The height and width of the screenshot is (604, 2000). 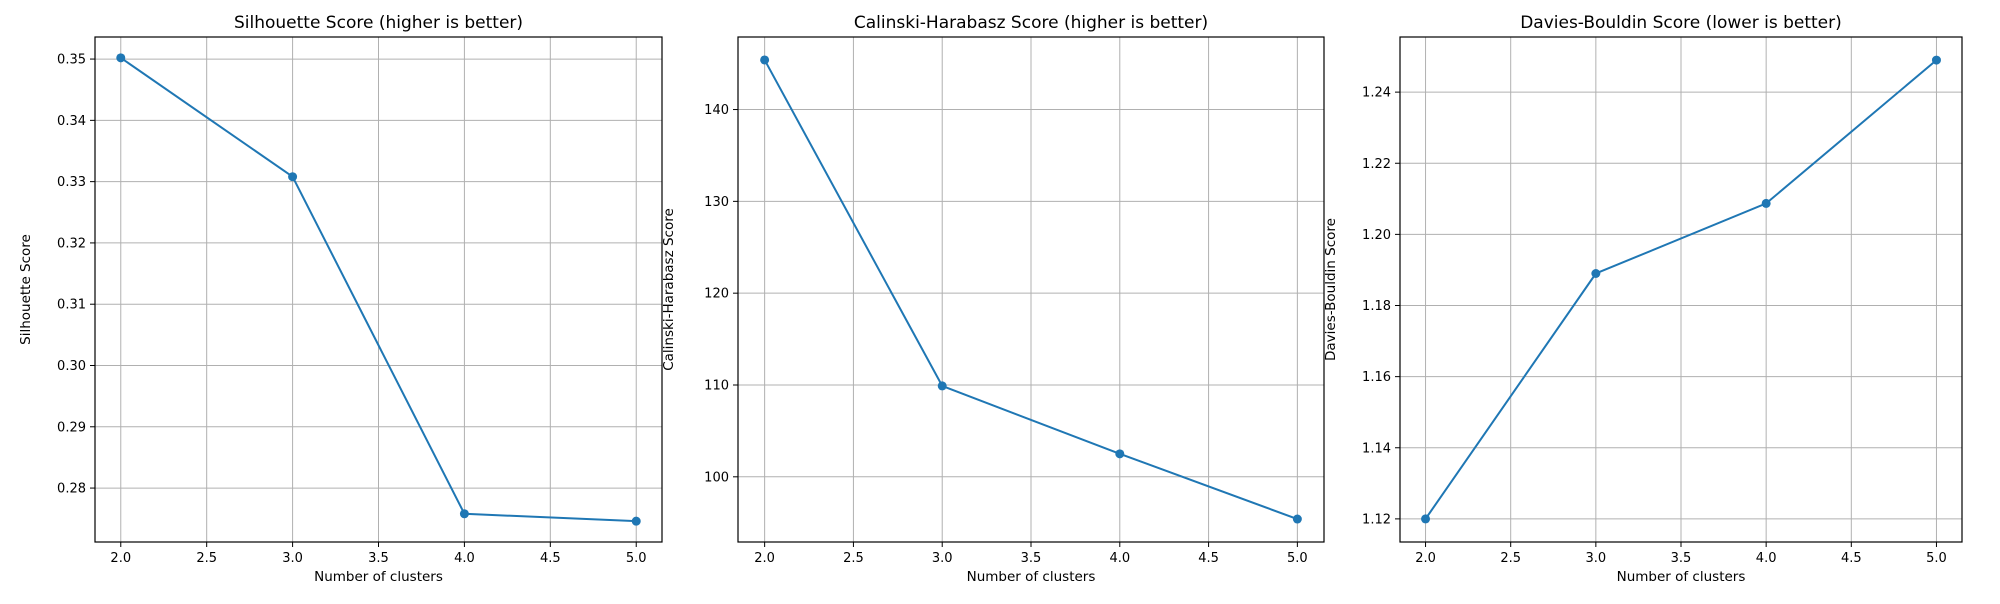 What do you see at coordinates (669, 289) in the screenshot?
I see `y-axis-label: Calinski-Harabasz Score` at bounding box center [669, 289].